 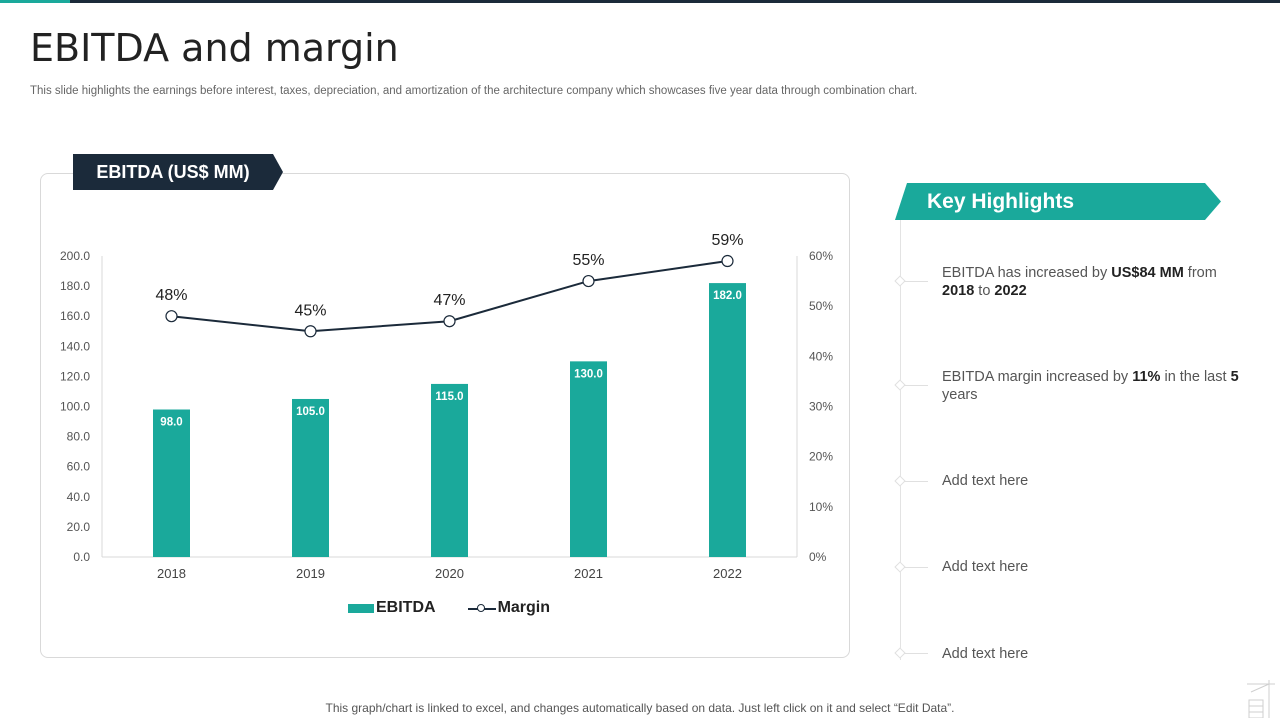 What do you see at coordinates (449, 573) in the screenshot?
I see `x-tick-label: 2020` at bounding box center [449, 573].